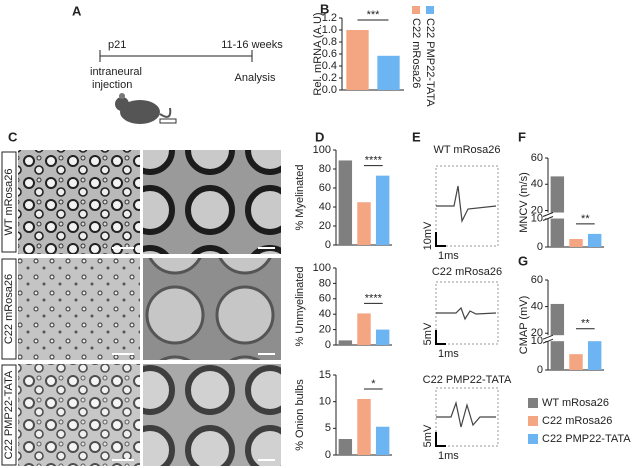 The image size is (642, 468). What do you see at coordinates (374, 15) in the screenshot?
I see `sig-label: ***` at bounding box center [374, 15].